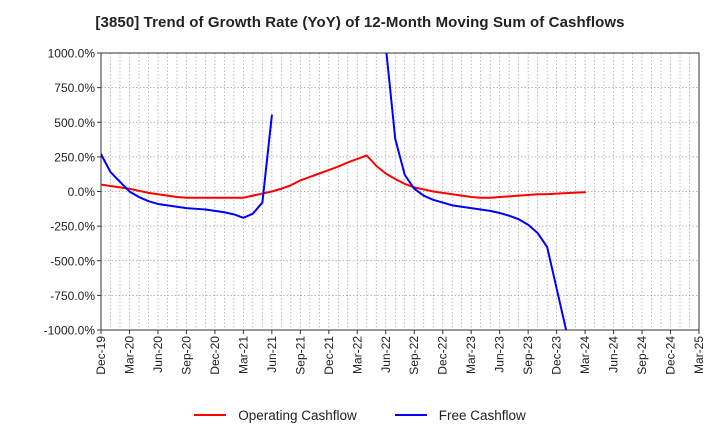 This screenshot has height=440, width=720. I want to click on legend: Operating Cashflow Free Cashflow, so click(360, 415).